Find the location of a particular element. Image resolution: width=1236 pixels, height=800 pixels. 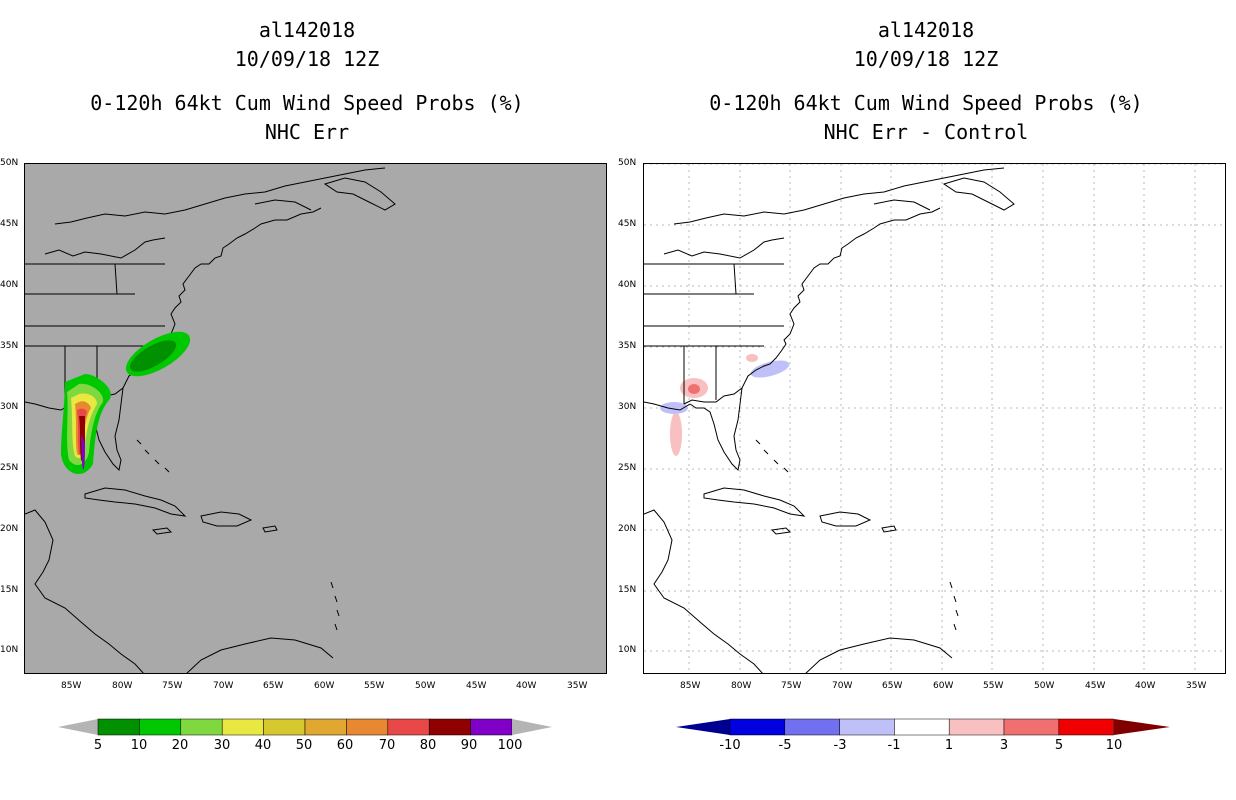

right-colorbar-label: -3 is located at coordinates (840, 745).